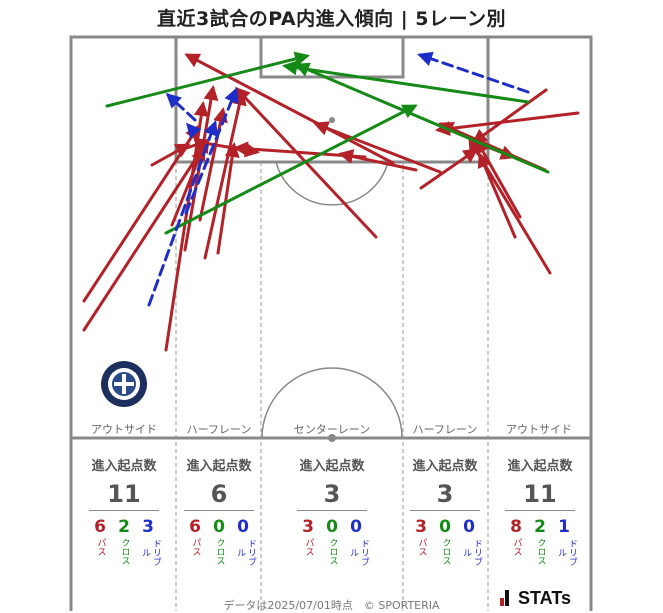  What do you see at coordinates (332, 57) in the screenshot?
I see `goal-area` at bounding box center [332, 57].